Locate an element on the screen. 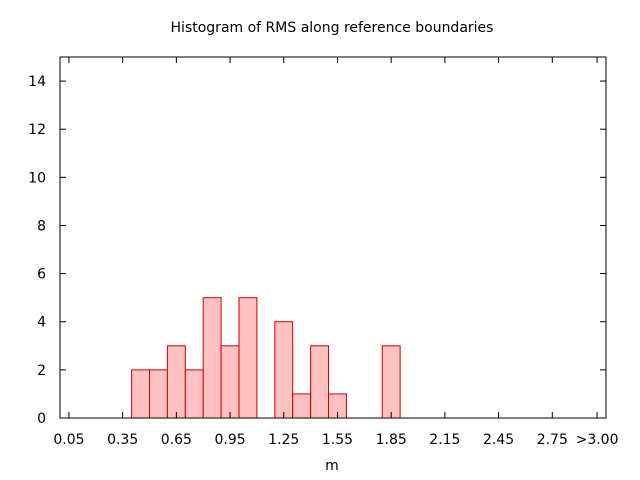 This screenshot has height=480, width=640. x-tick-label: >3.00 is located at coordinates (597, 440).